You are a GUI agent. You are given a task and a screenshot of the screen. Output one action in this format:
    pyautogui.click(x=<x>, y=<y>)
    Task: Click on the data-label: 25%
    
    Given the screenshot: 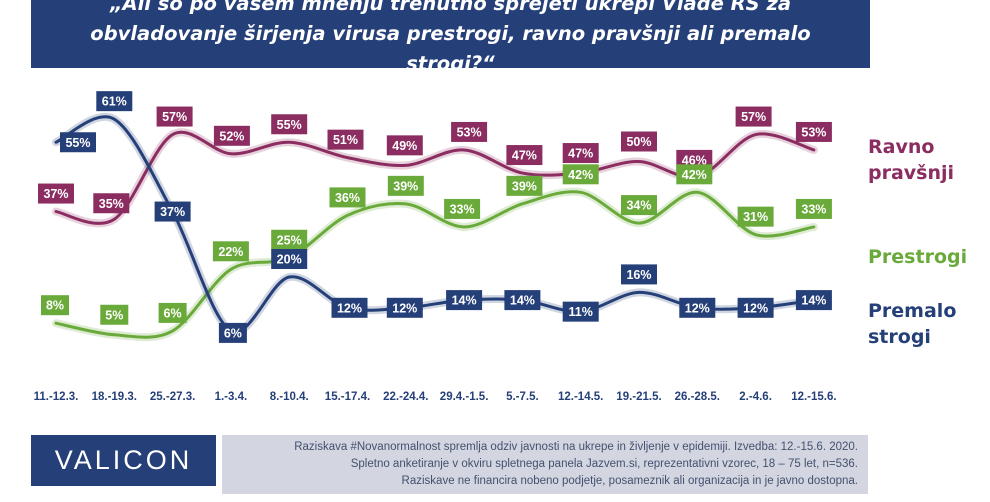 What is the action you would take?
    pyautogui.click(x=289, y=239)
    